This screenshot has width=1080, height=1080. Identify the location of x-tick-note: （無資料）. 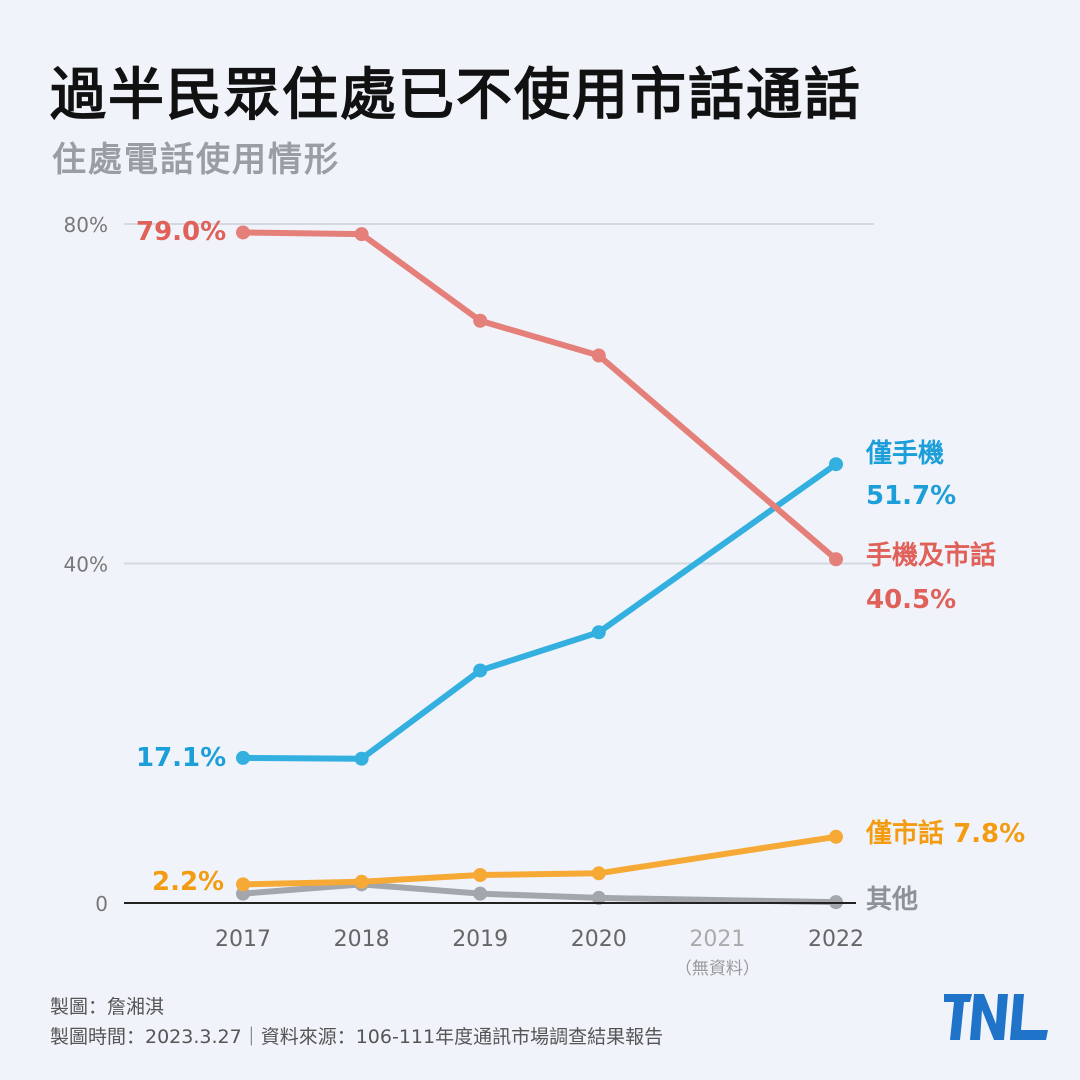
(717, 969).